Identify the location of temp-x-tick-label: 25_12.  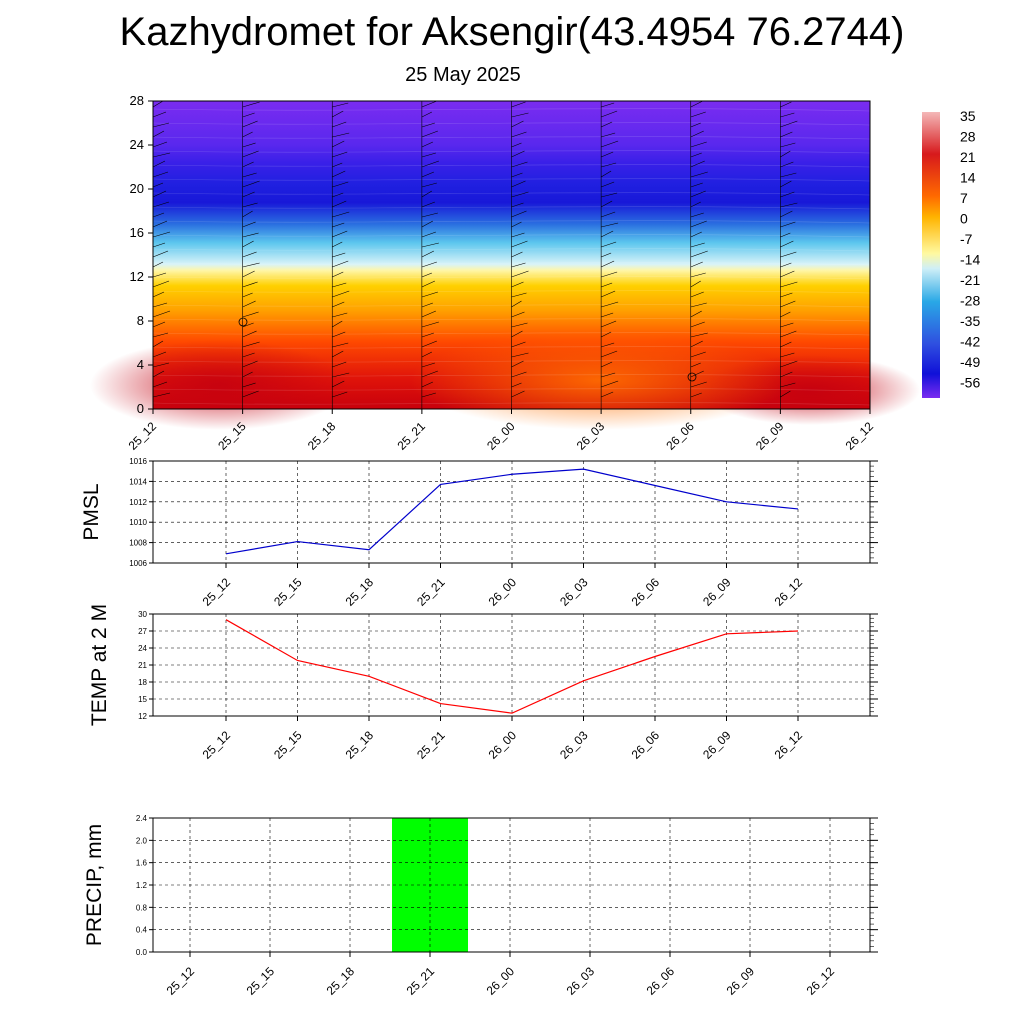
(217, 745).